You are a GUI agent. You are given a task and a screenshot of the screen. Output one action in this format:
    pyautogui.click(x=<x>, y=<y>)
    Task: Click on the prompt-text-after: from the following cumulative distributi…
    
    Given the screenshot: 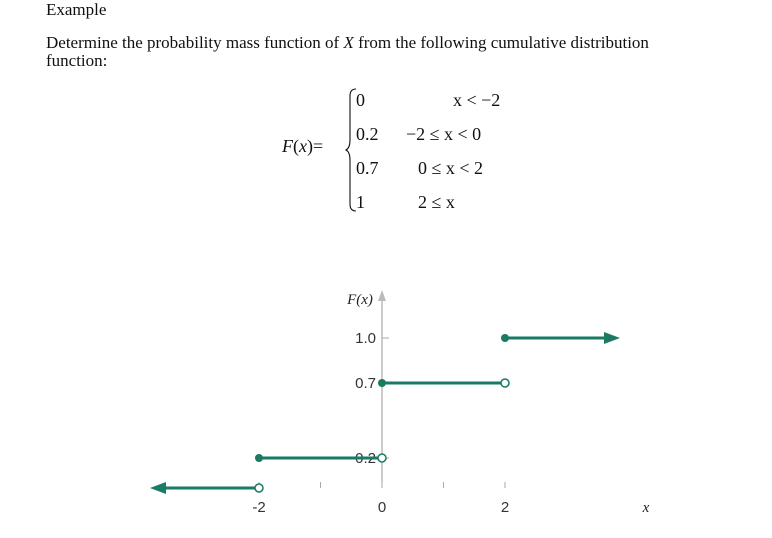 What is the action you would take?
    pyautogui.click(x=347, y=51)
    